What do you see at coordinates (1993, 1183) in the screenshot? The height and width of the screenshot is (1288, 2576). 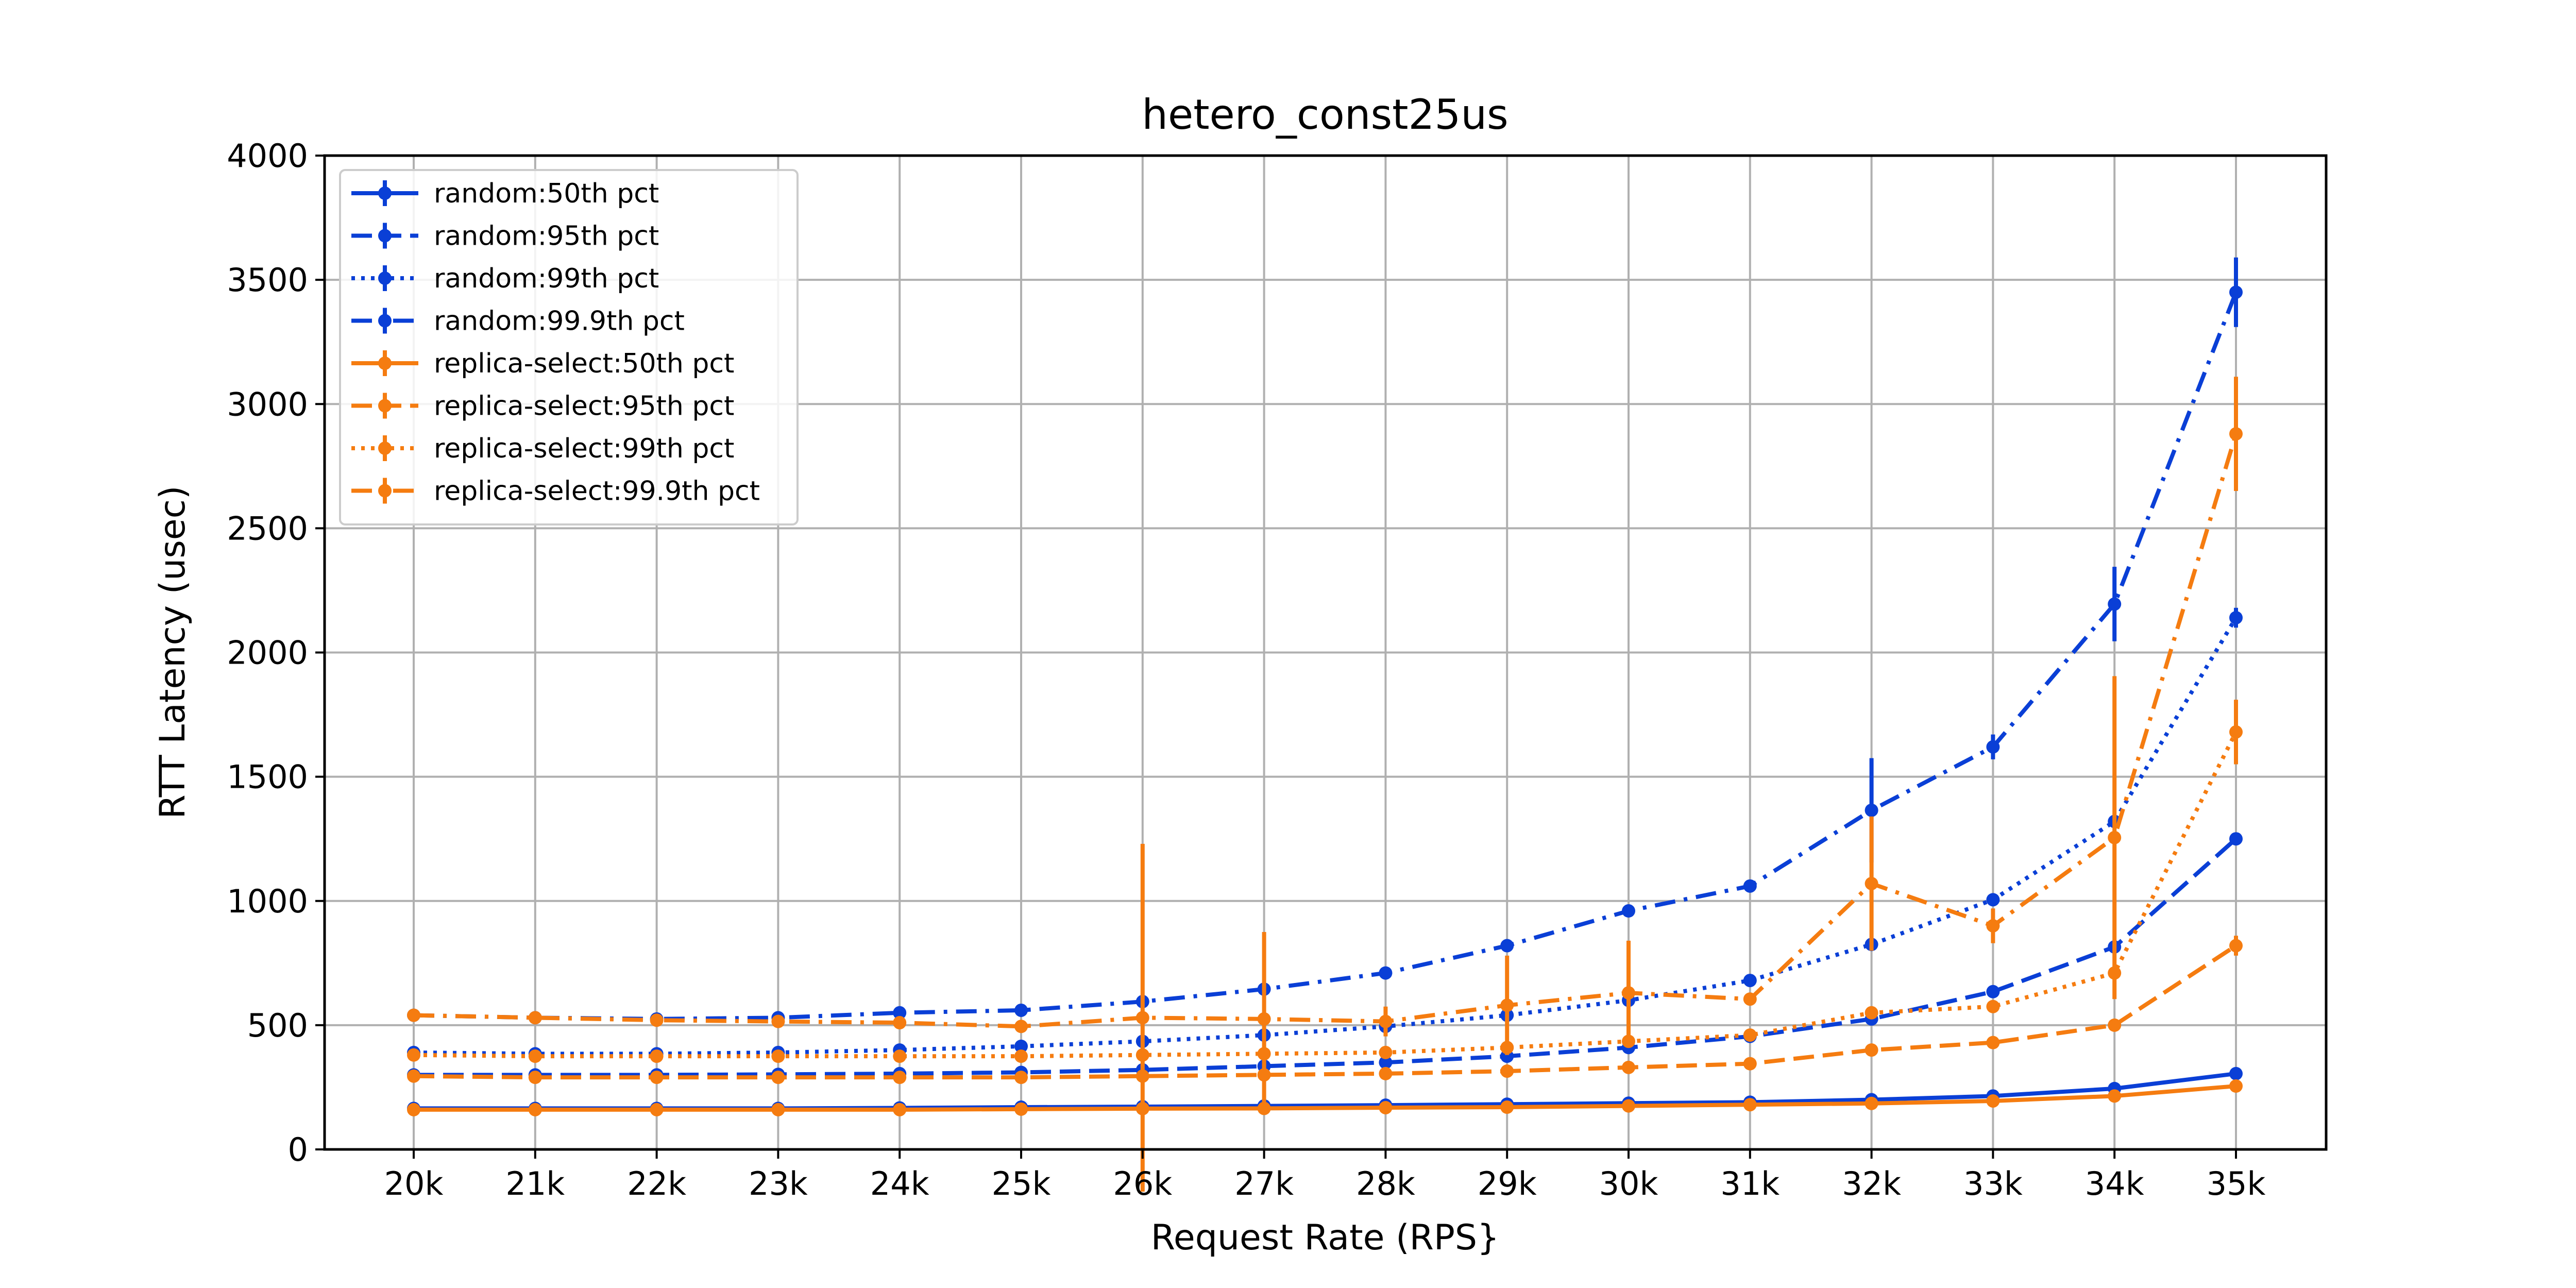 I see `x-tick-label: 33k` at bounding box center [1993, 1183].